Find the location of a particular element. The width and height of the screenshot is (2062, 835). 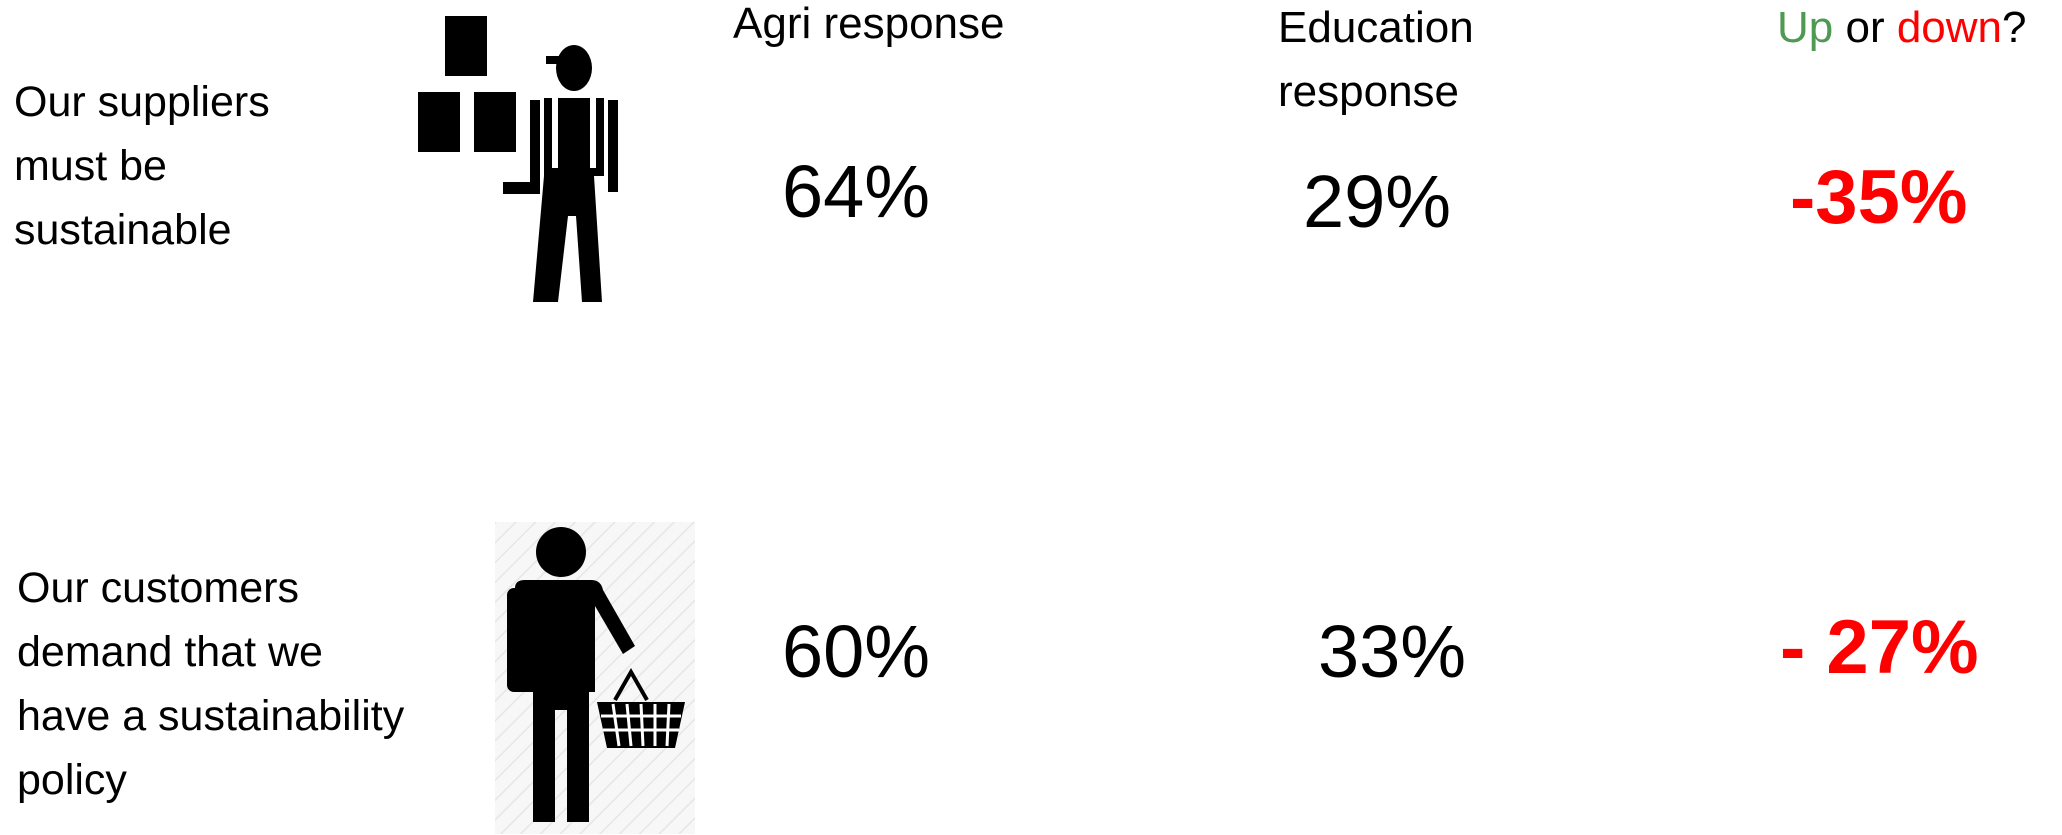

row-label-line: policy is located at coordinates (72, 780).